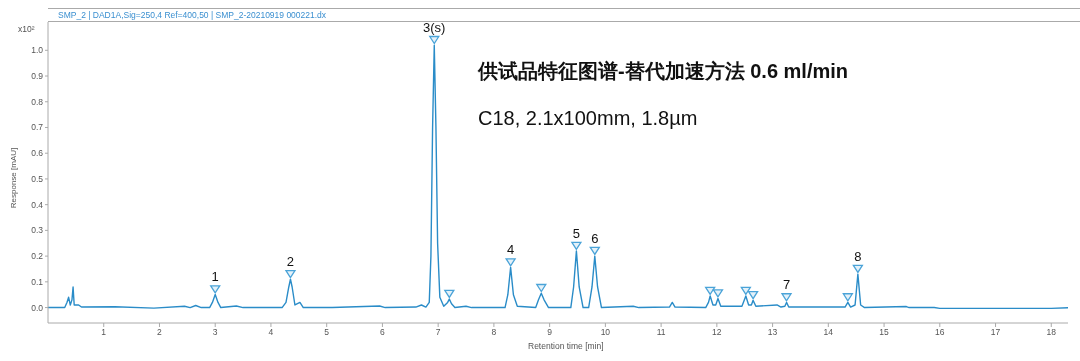 The height and width of the screenshot is (361, 1080). I want to click on text: x10², so click(26, 29).